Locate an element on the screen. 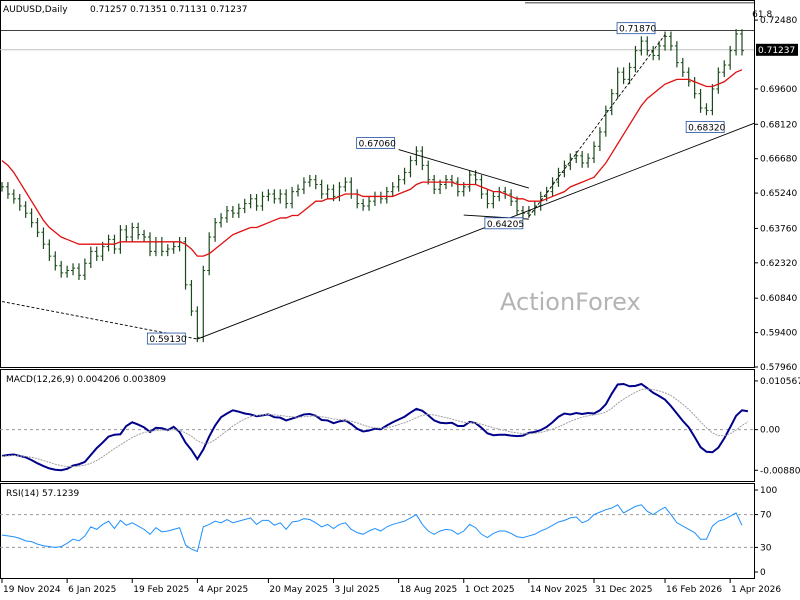 This screenshot has height=600, width=800. x-tick-label: 16 Feb 2026 is located at coordinates (694, 590).